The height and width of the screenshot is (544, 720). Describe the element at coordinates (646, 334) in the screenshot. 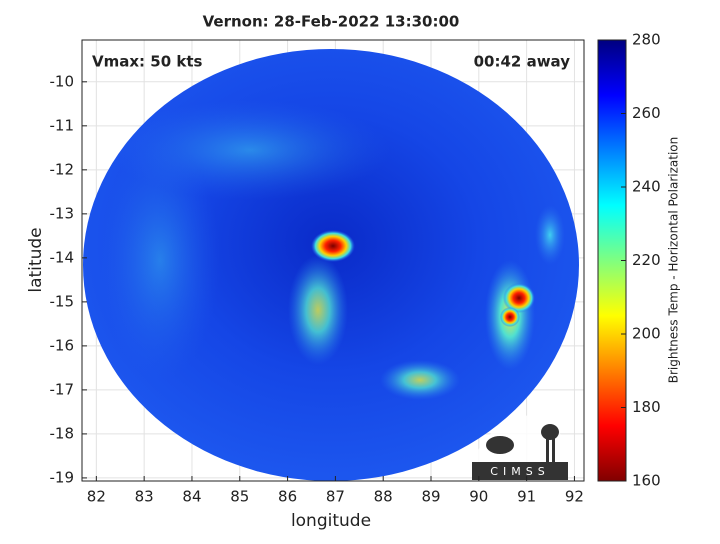

I see `colorbar-tick-label: 200` at that location.